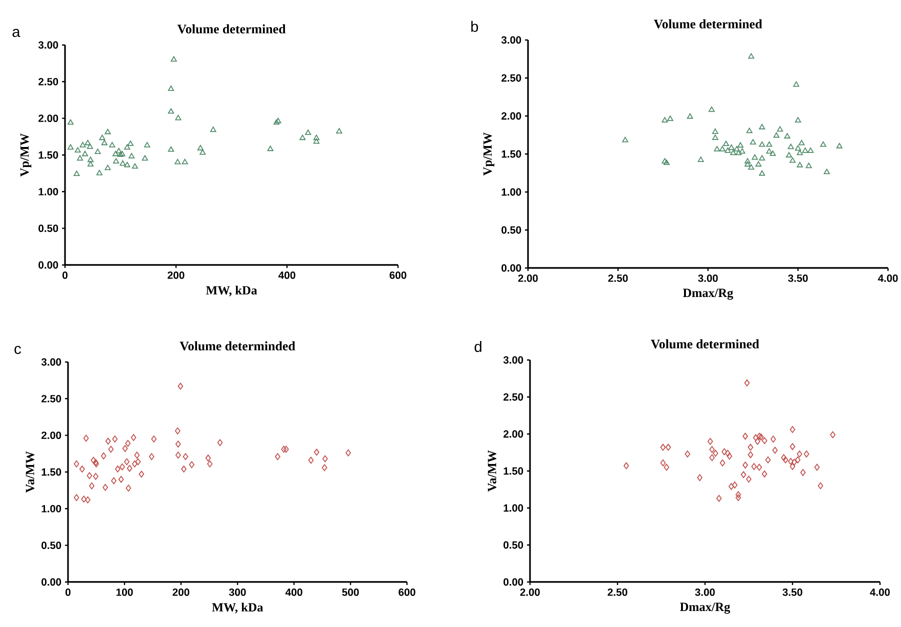 The height and width of the screenshot is (627, 901). What do you see at coordinates (238, 345) in the screenshot?
I see `chart-title: Volume determinded` at bounding box center [238, 345].